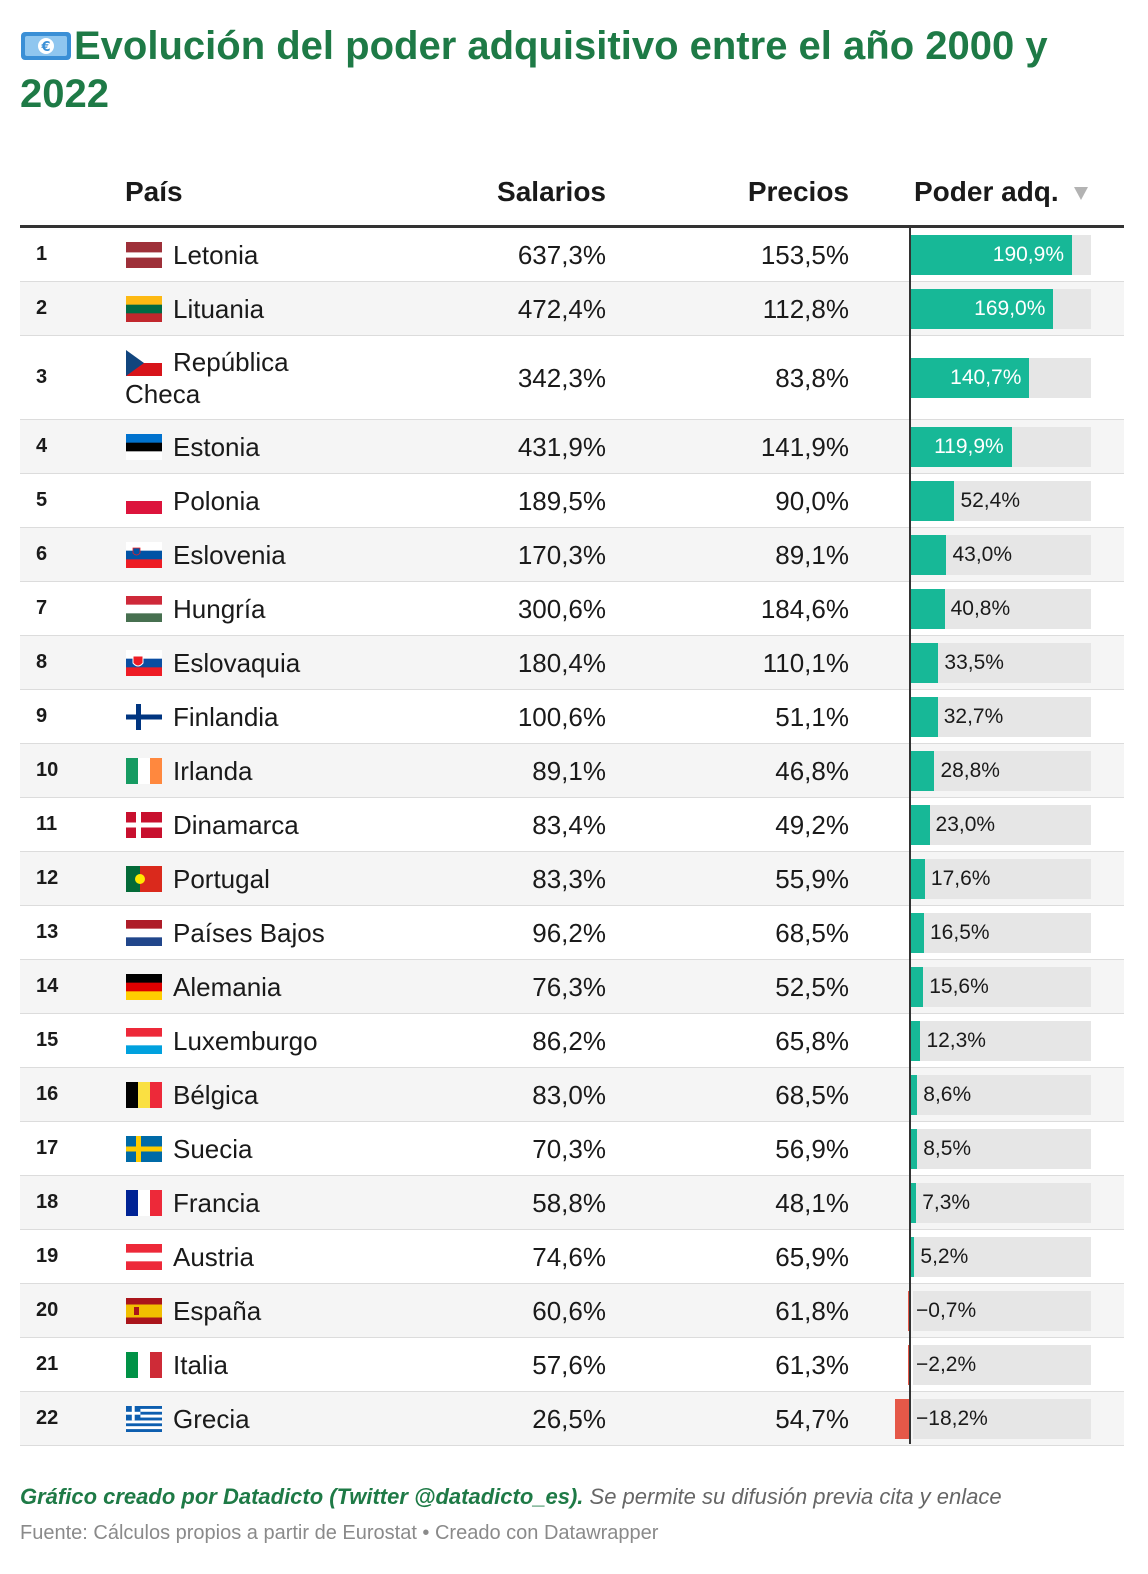 The image size is (1148, 1574). Describe the element at coordinates (561, 717) in the screenshot. I see `salarios-value: 100,6%` at that location.